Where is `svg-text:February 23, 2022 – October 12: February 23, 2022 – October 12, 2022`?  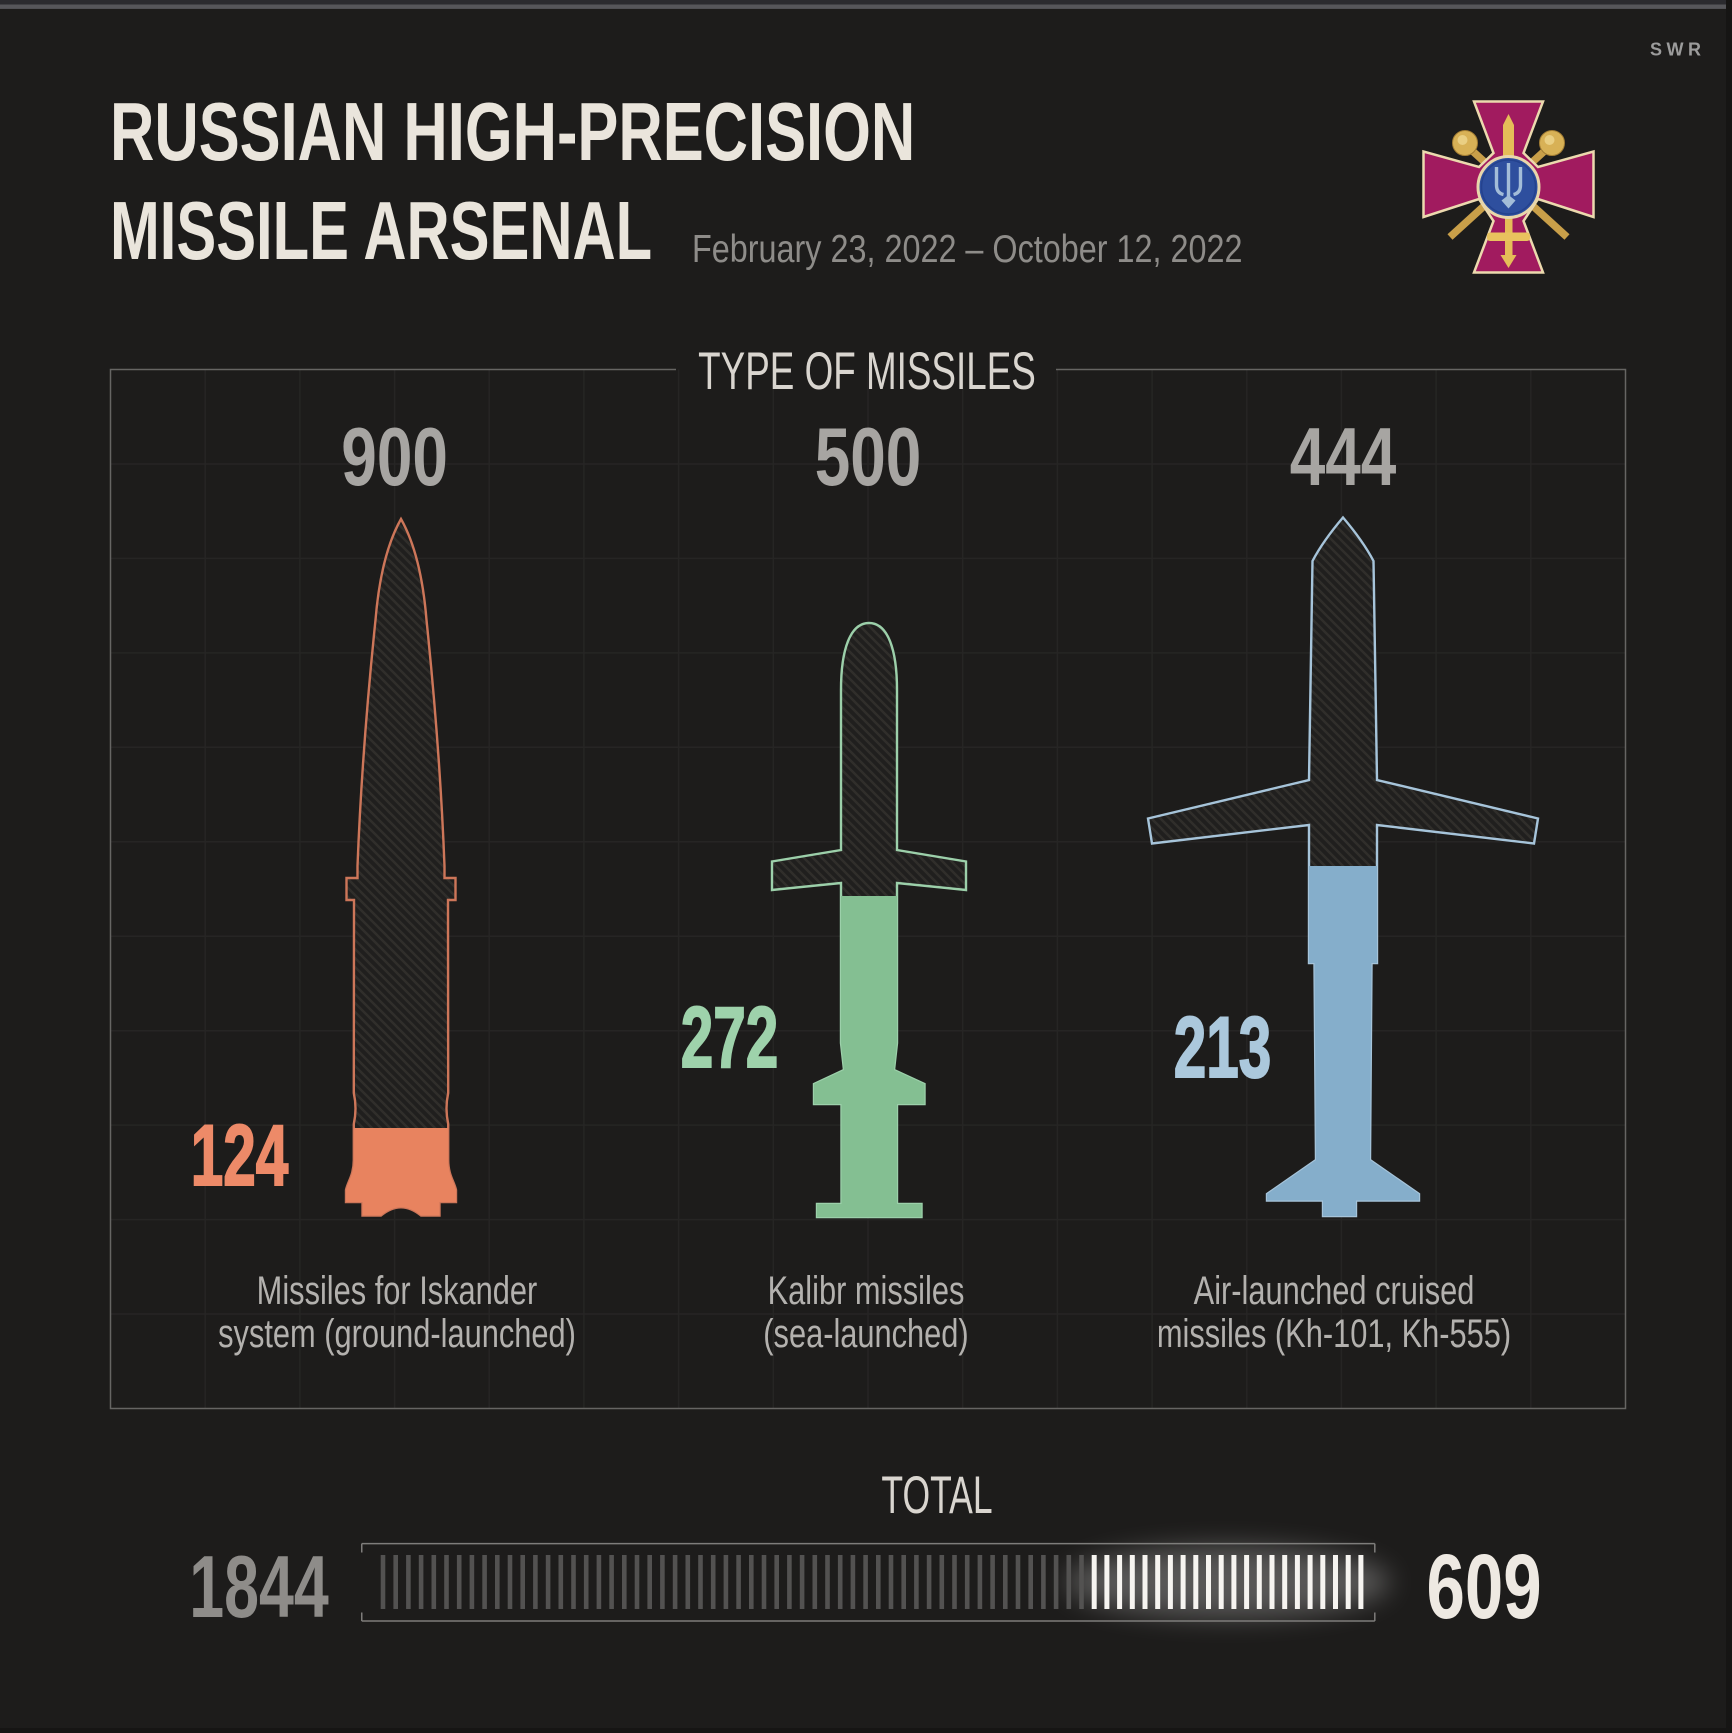 svg-text:February 23, 2022 – October 12: February 23, 2022 – October 12, 2022 is located at coordinates (967, 249).